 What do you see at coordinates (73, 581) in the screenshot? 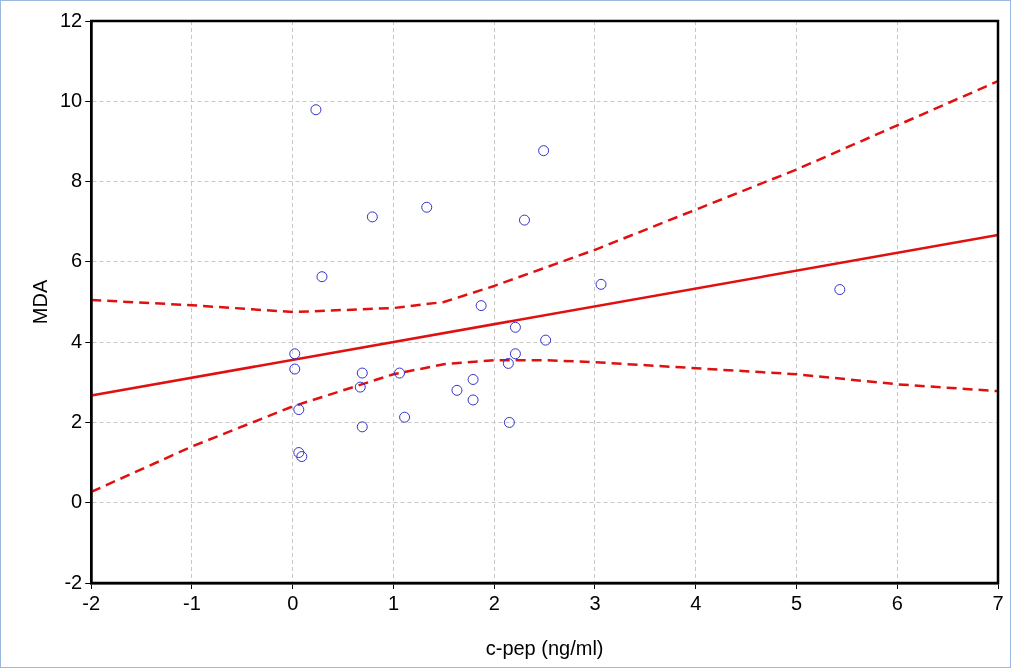
I see `y-tick-label: -2` at bounding box center [73, 581].